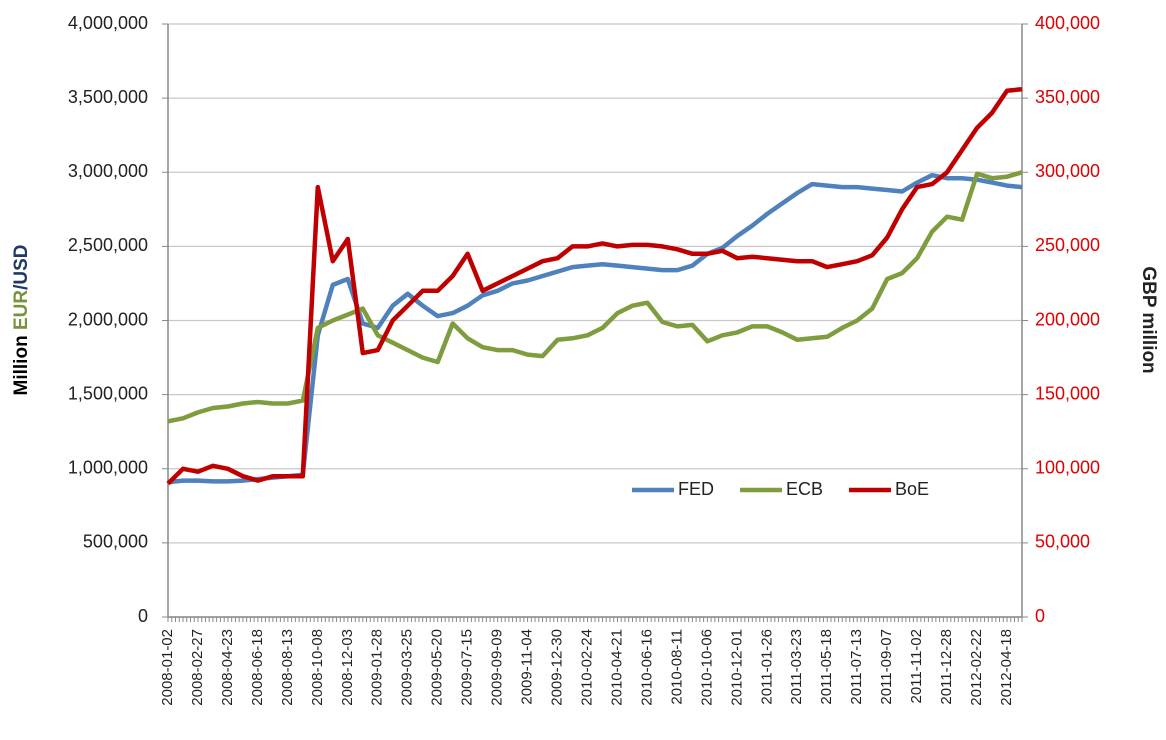 This screenshot has height=740, width=1166. Describe the element at coordinates (946, 667) in the screenshot. I see `x-tick-label: 2011-12-28` at that location.